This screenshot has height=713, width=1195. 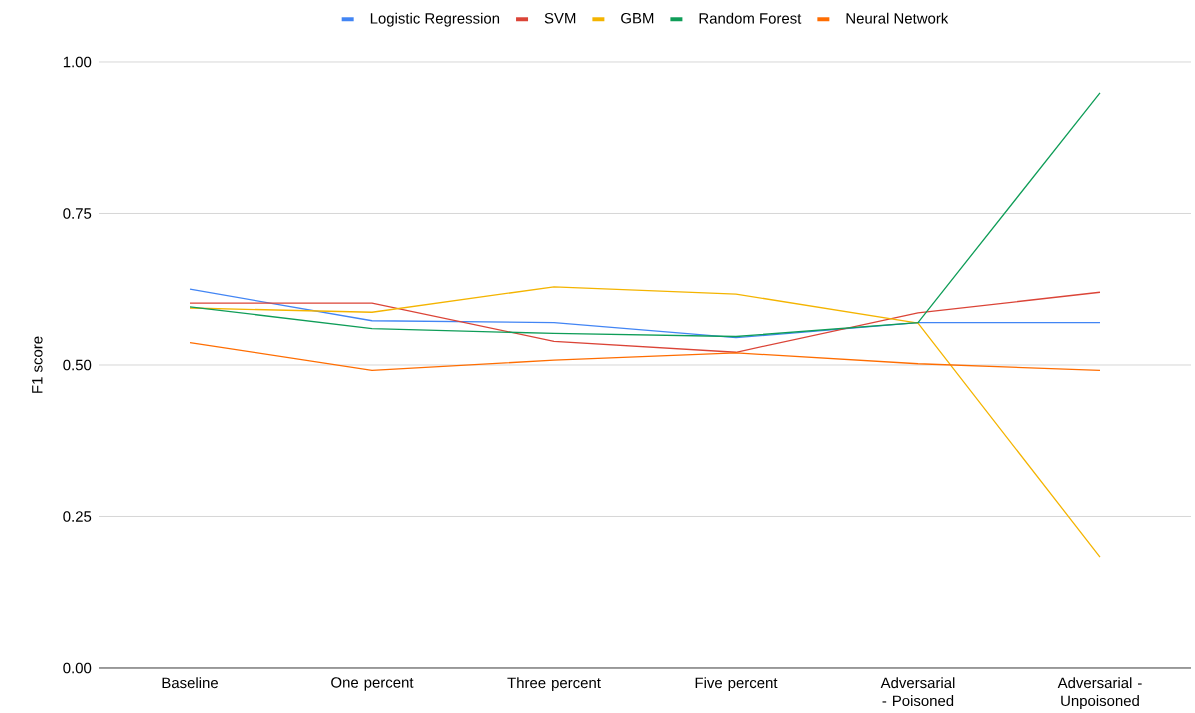 I want to click on legend-label: GBM, so click(x=637, y=18).